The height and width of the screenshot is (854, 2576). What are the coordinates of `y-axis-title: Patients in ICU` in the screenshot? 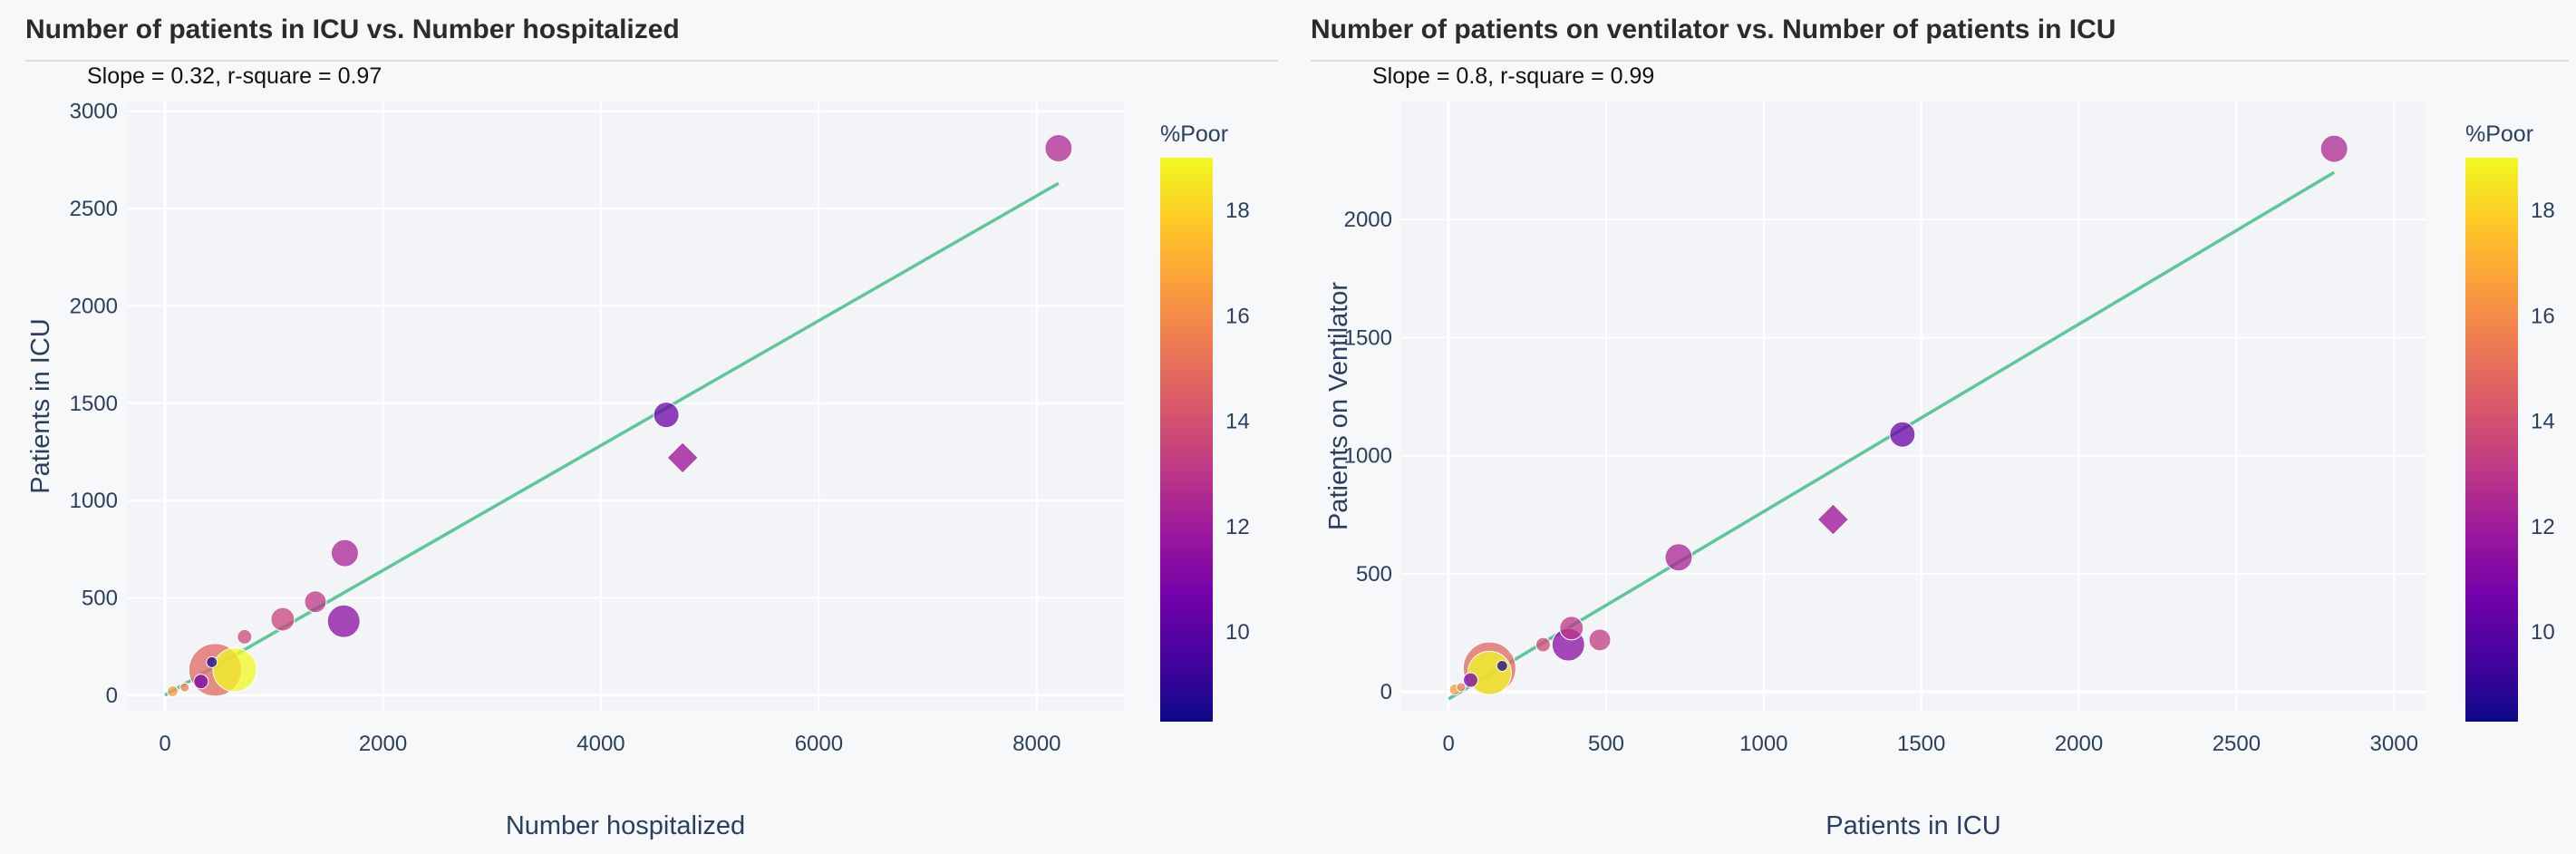 It's located at (40, 405).